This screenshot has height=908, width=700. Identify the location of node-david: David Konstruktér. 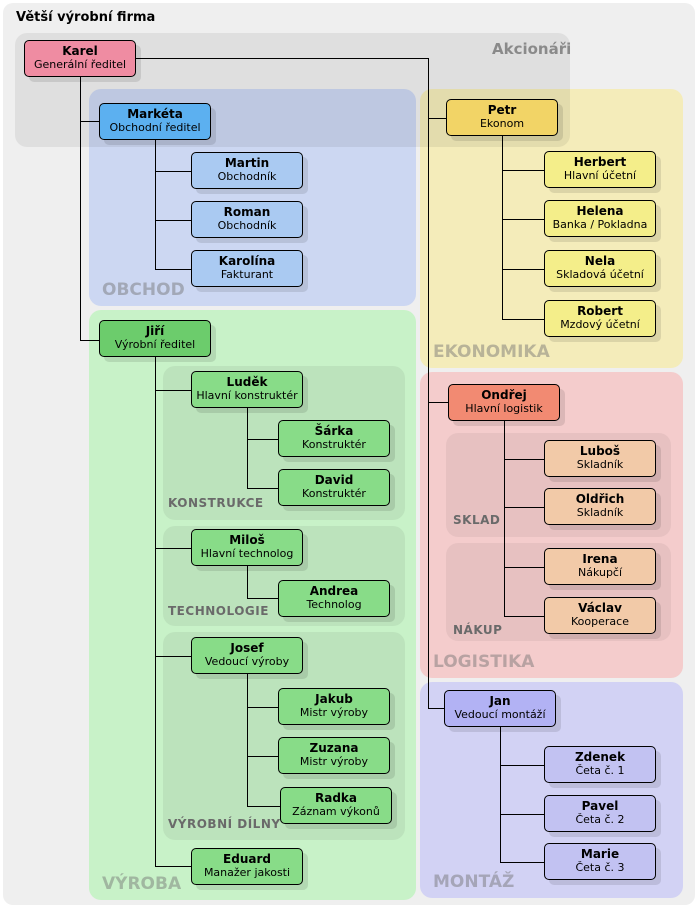
(334, 487).